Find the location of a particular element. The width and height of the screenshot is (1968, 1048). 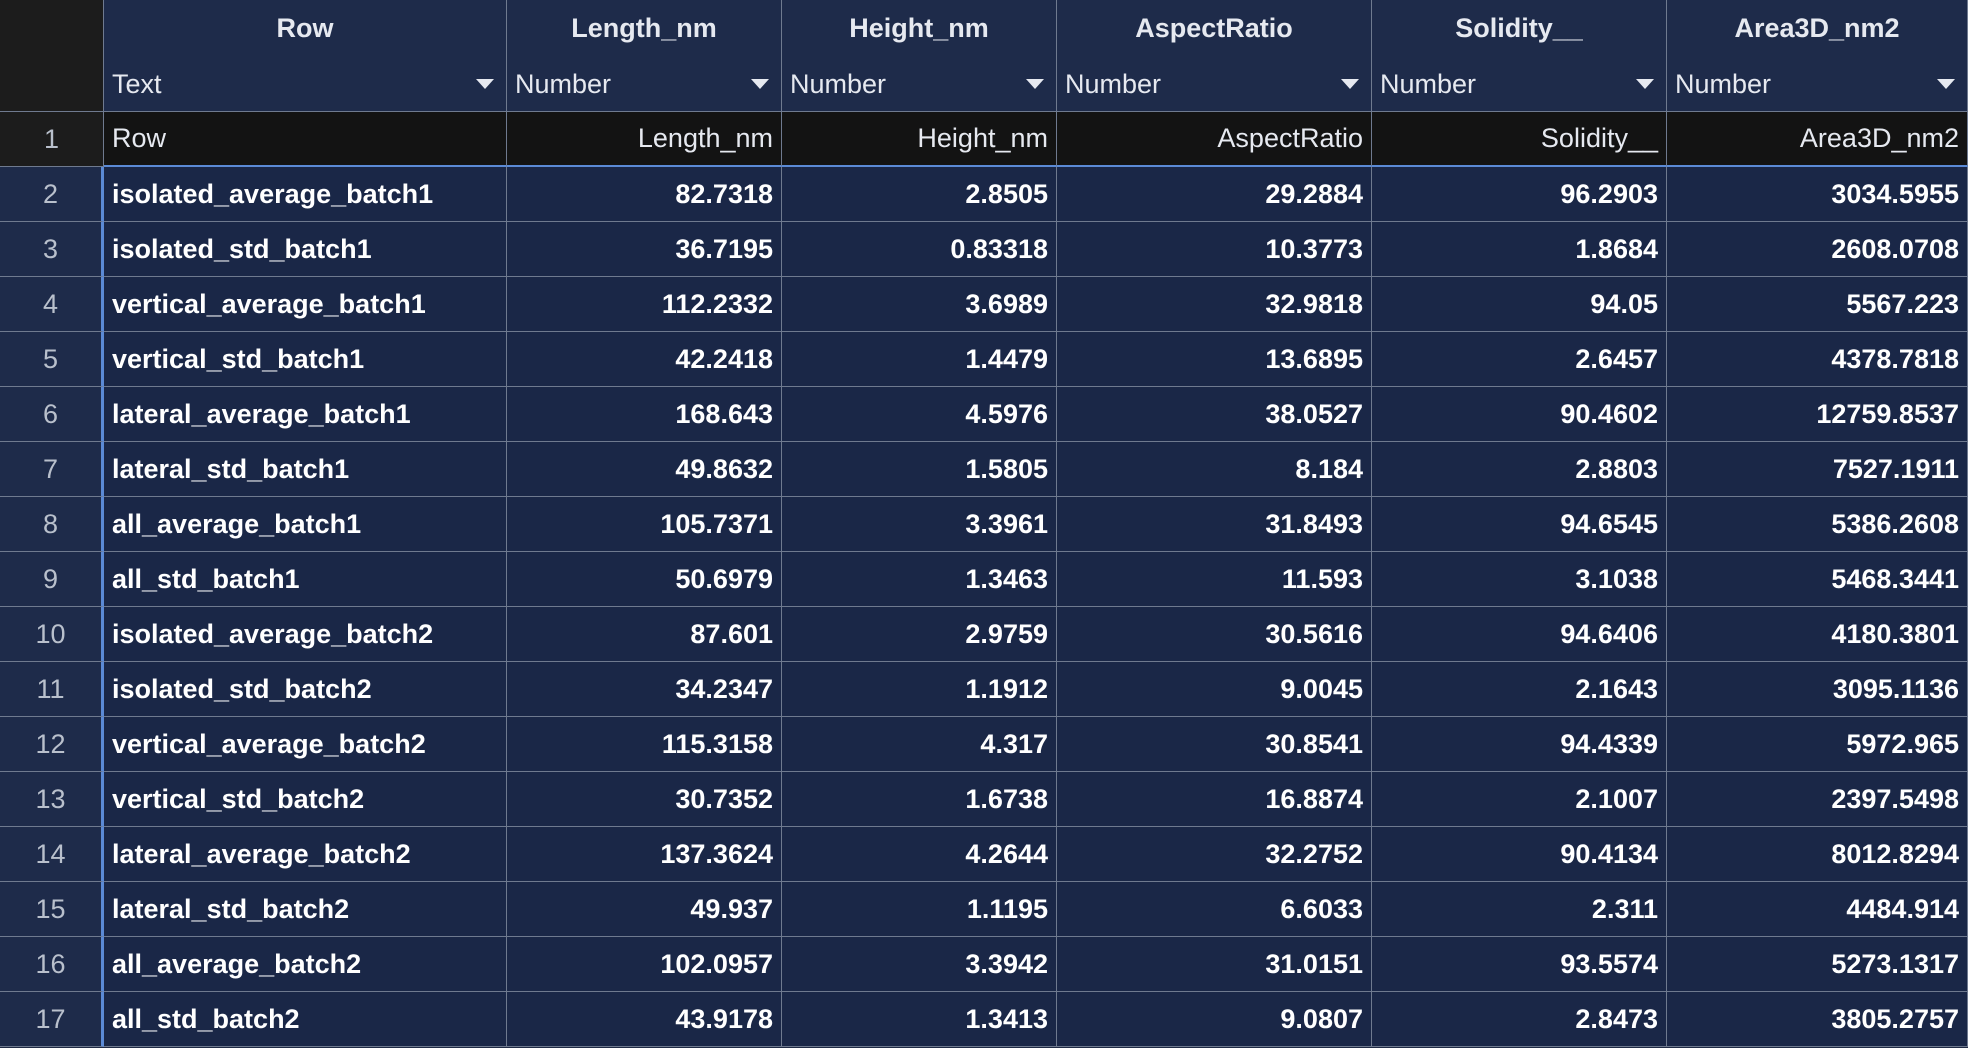

table-cell: vertical_std_batch1 is located at coordinates (305, 359).